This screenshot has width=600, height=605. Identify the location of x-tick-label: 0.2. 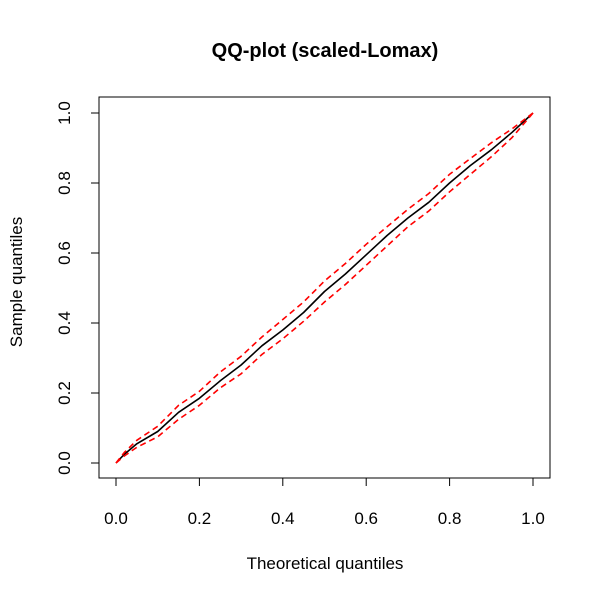
(200, 518).